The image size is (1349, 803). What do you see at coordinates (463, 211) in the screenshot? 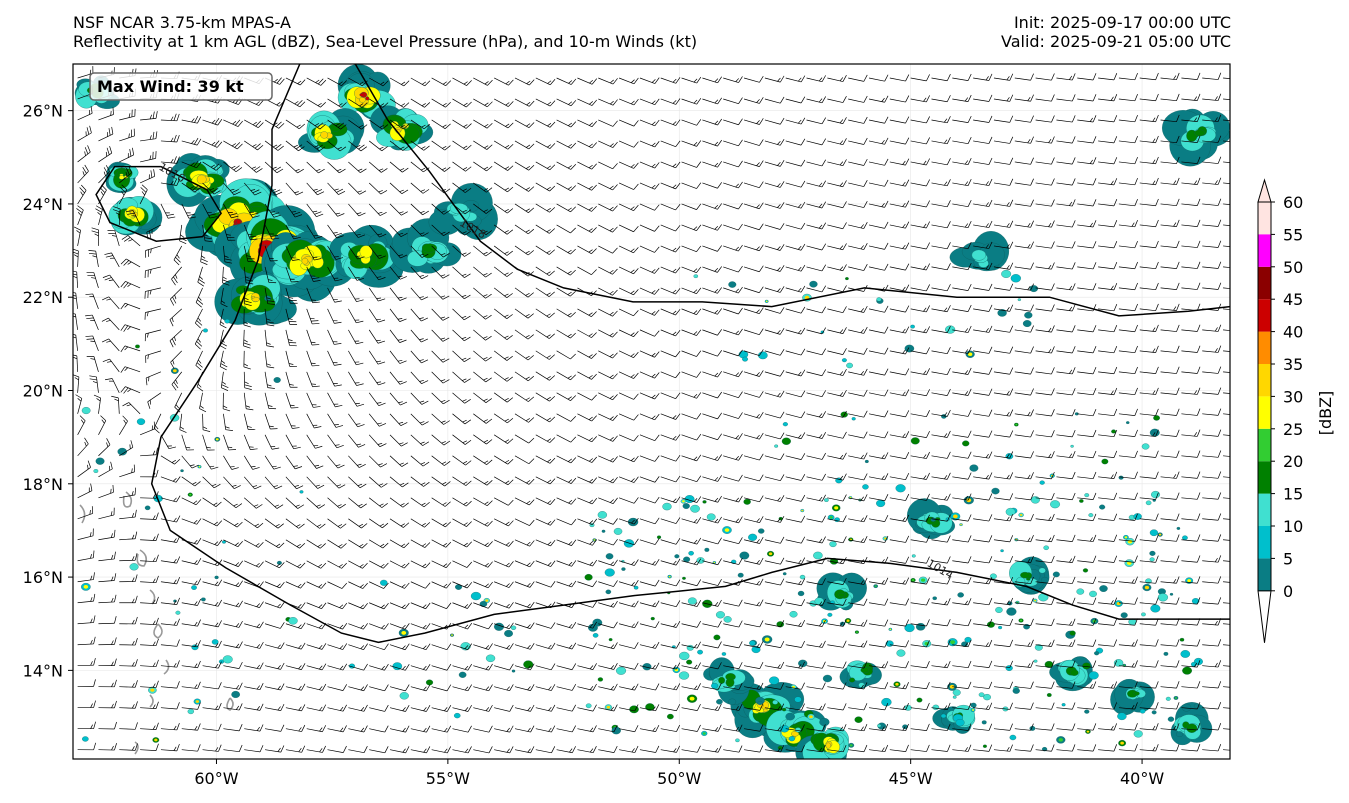
I see `echo-cluster` at bounding box center [463, 211].